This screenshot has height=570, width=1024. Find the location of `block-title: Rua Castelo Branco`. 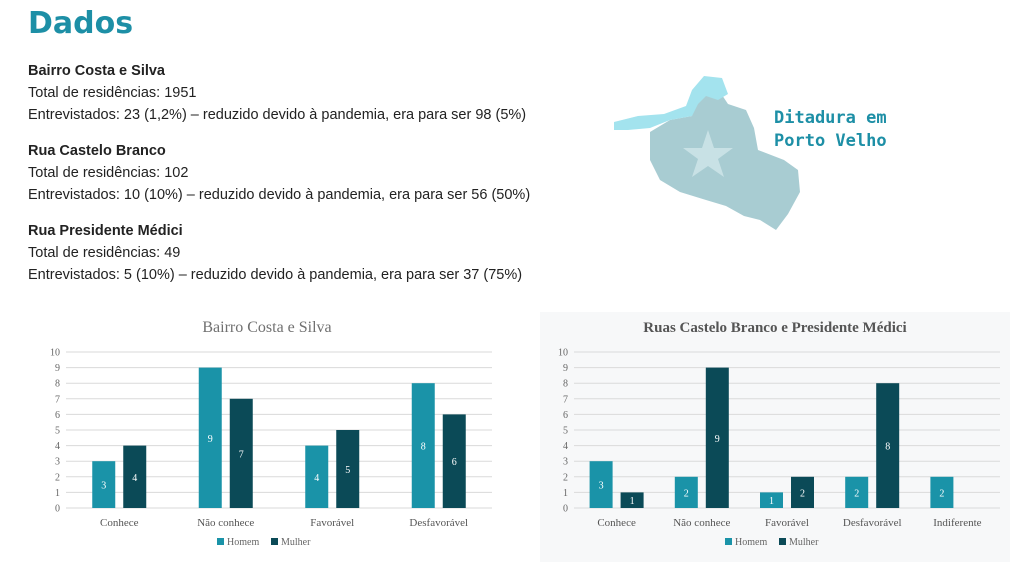

block-title: Rua Castelo Branco is located at coordinates (97, 151).